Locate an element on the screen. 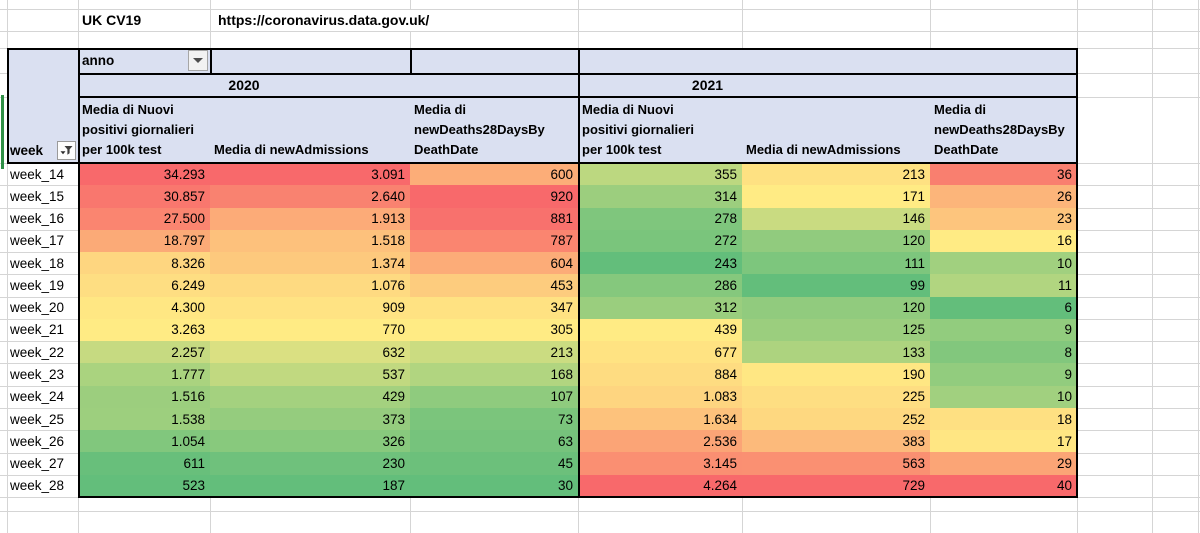 The width and height of the screenshot is (1200, 533). data-cell: 3.145 is located at coordinates (660, 463).